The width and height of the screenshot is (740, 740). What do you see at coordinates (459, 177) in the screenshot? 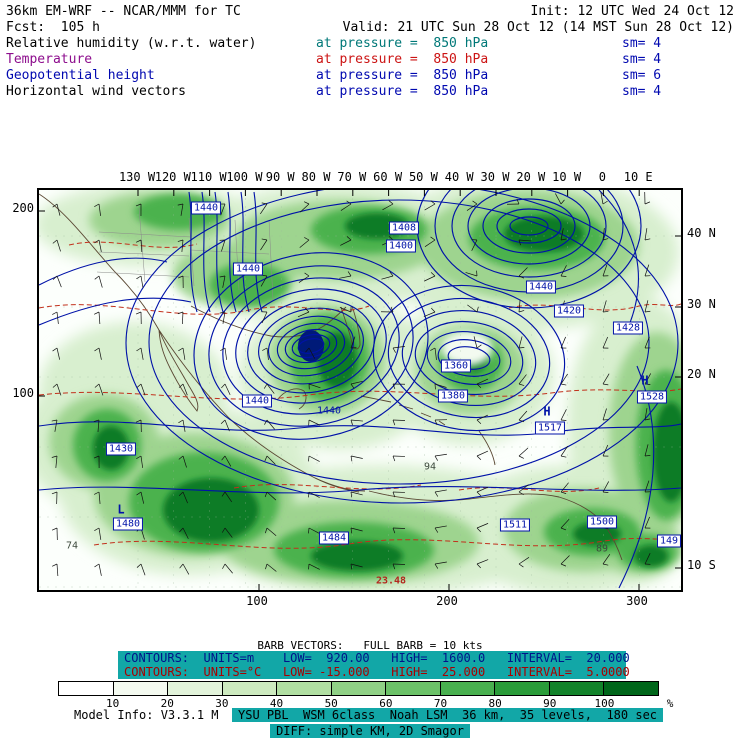
I see `lon-tick-label: 40 W` at bounding box center [459, 177].